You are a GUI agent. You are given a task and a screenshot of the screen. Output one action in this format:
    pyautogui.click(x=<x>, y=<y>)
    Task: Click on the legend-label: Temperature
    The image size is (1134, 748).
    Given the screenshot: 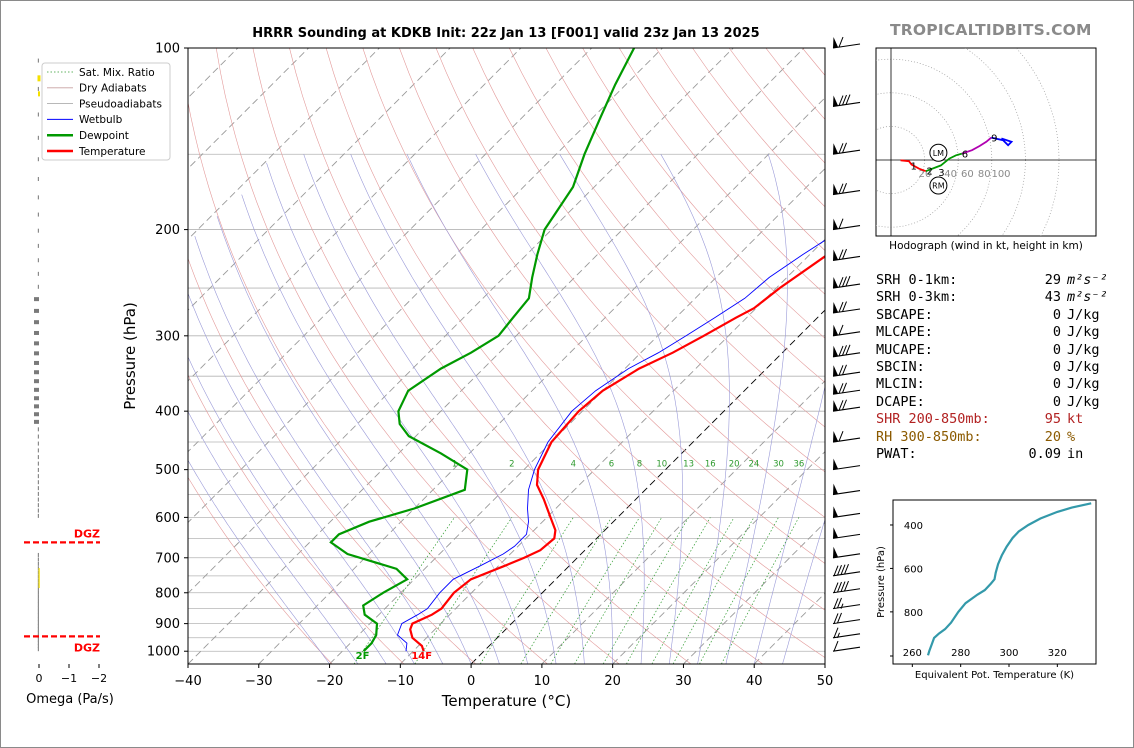 What is the action you would take?
    pyautogui.click(x=112, y=152)
    